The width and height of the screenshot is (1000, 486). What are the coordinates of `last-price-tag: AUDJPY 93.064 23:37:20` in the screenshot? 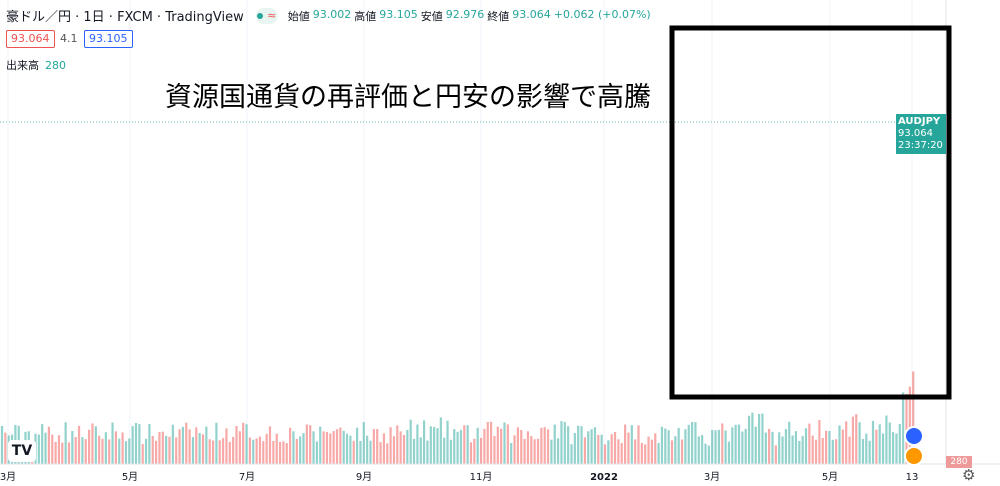 It's located at (921, 134).